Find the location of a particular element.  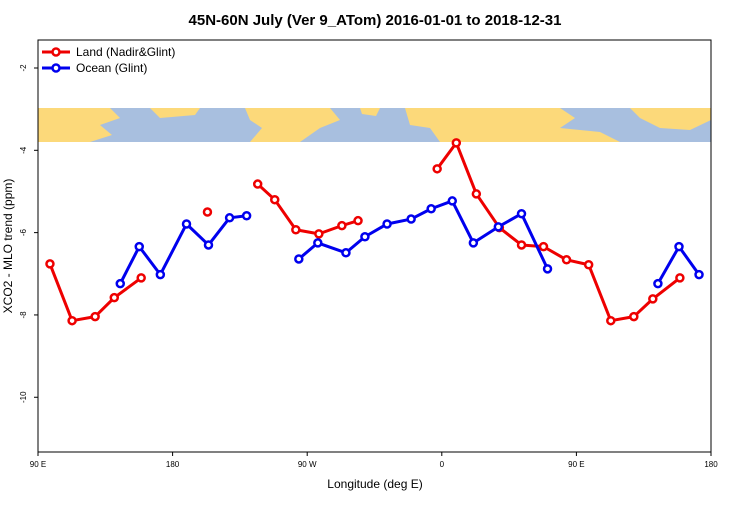

legend-label: Ocean (Glint) is located at coordinates (111, 68).